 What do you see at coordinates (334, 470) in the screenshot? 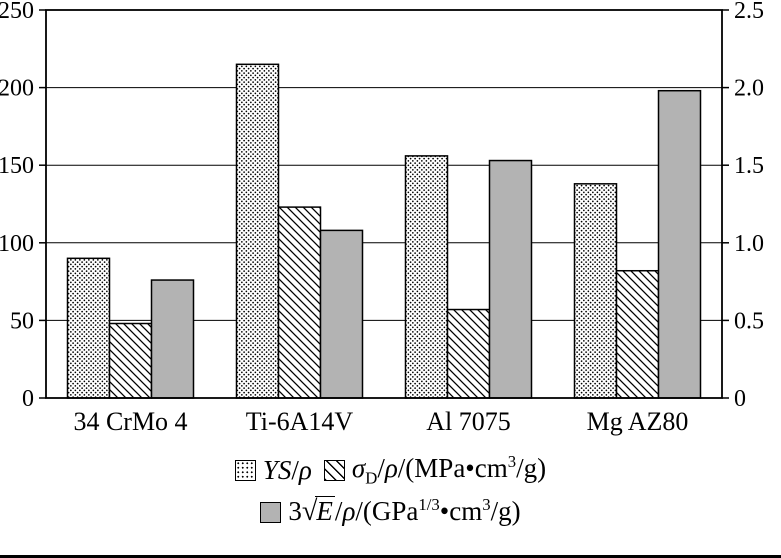
I see `hatch-pattern-swatch-icon` at bounding box center [334, 470].